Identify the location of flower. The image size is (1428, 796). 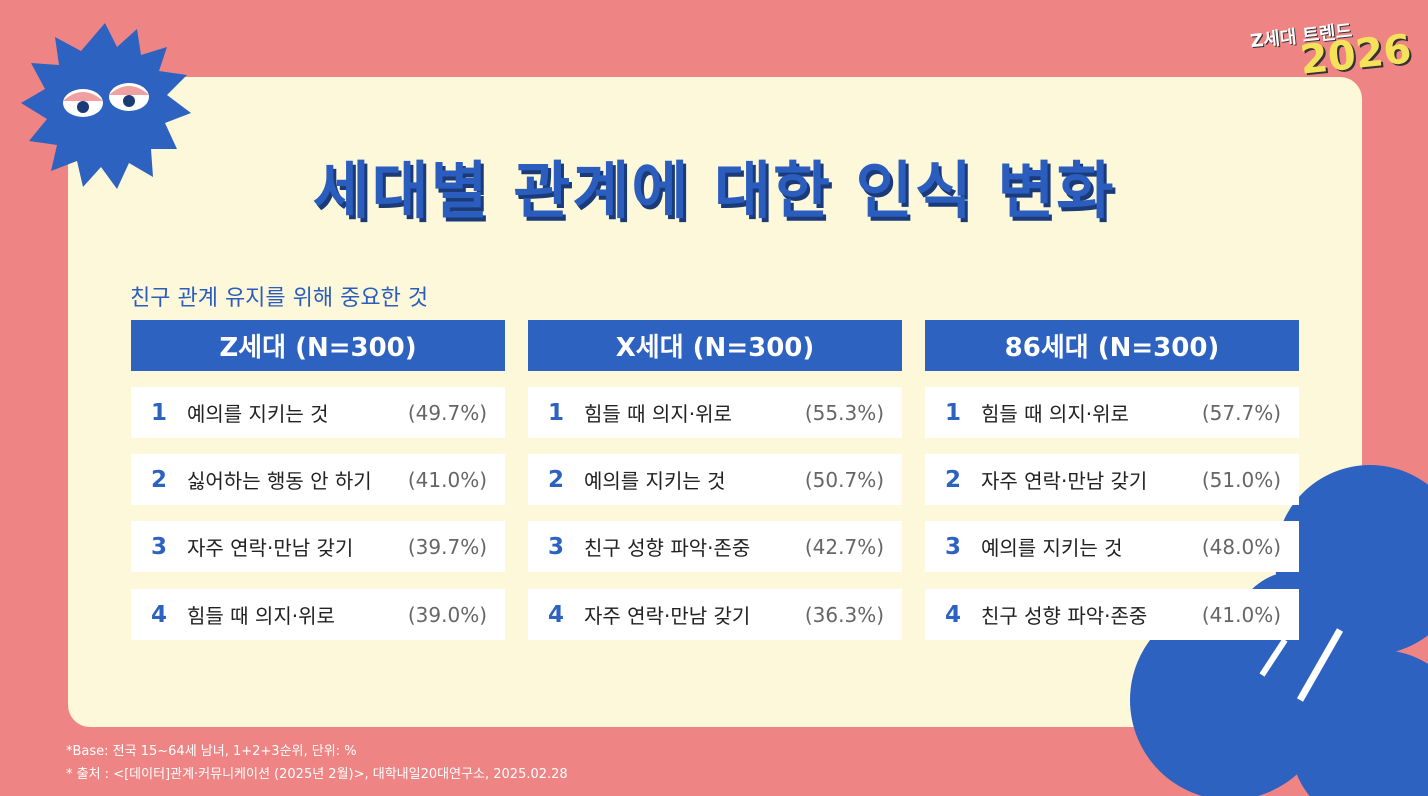
(1279, 630).